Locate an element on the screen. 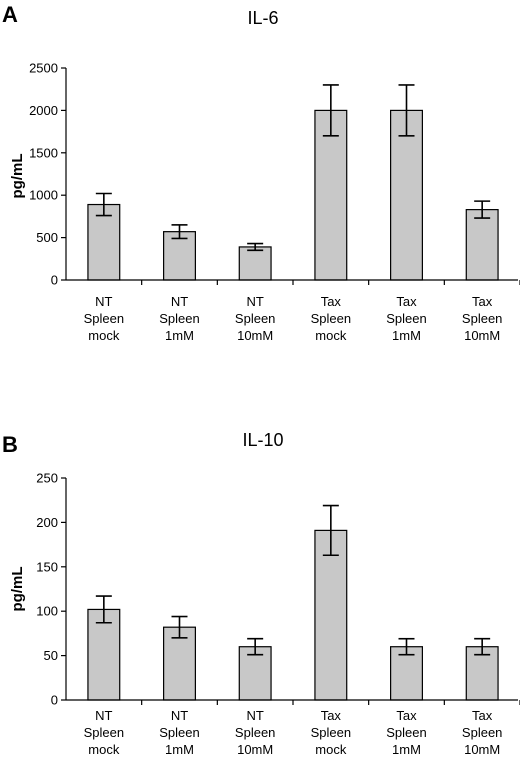 The width and height of the screenshot is (520, 769). y-tick-label: 2000 is located at coordinates (43, 110).